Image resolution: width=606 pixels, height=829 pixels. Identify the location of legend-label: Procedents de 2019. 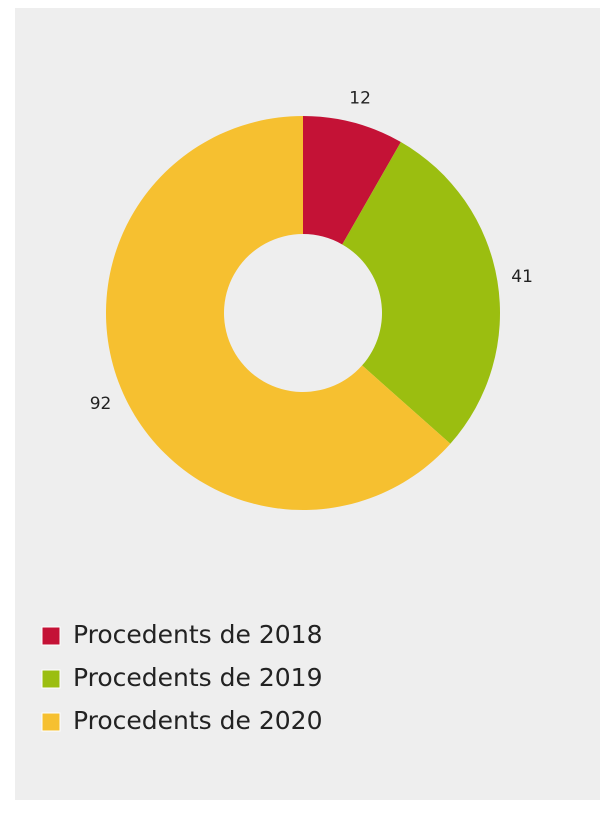
(197, 677).